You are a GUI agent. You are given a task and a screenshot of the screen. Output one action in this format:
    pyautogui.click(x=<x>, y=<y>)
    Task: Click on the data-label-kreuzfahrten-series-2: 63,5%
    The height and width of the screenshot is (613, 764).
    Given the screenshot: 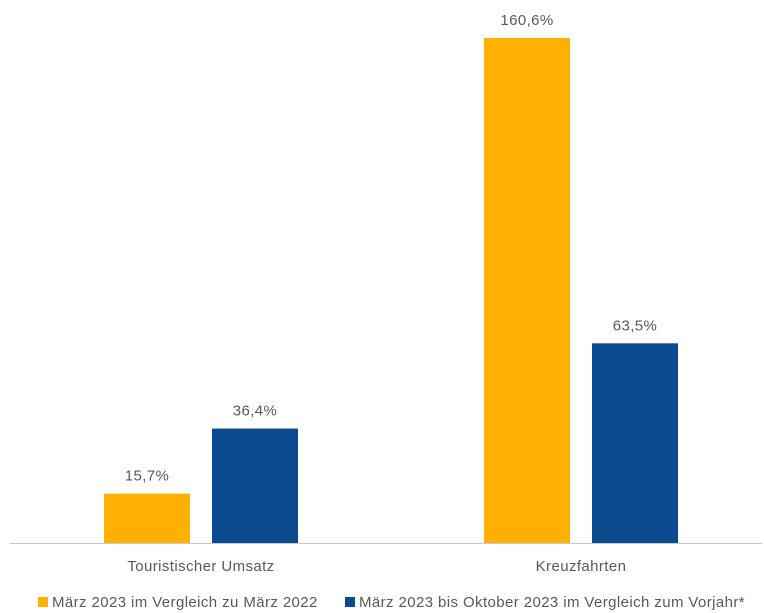 What is the action you would take?
    pyautogui.click(x=635, y=325)
    